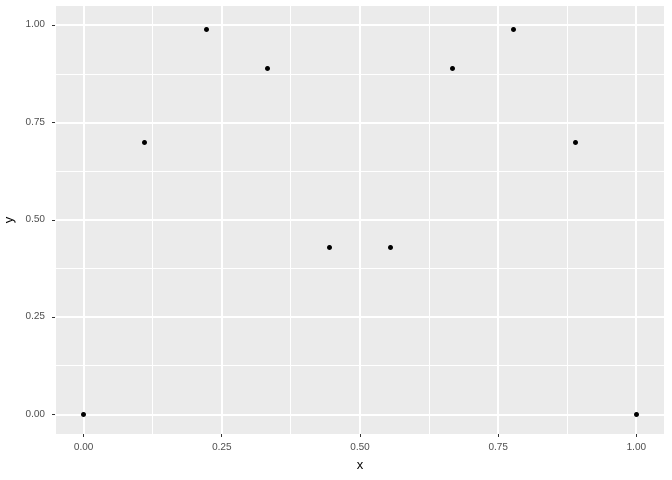 The width and height of the screenshot is (672, 480). Describe the element at coordinates (8, 220) in the screenshot. I see `y-axis-title: y` at that location.